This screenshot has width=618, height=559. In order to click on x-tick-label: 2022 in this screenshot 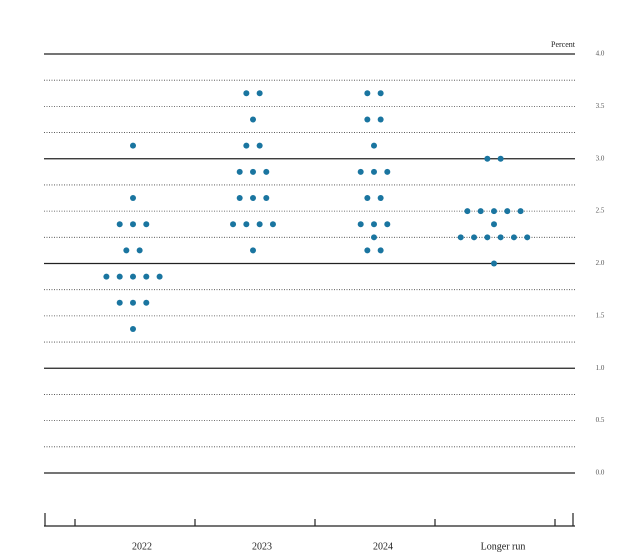, I will do `click(142, 546)`.